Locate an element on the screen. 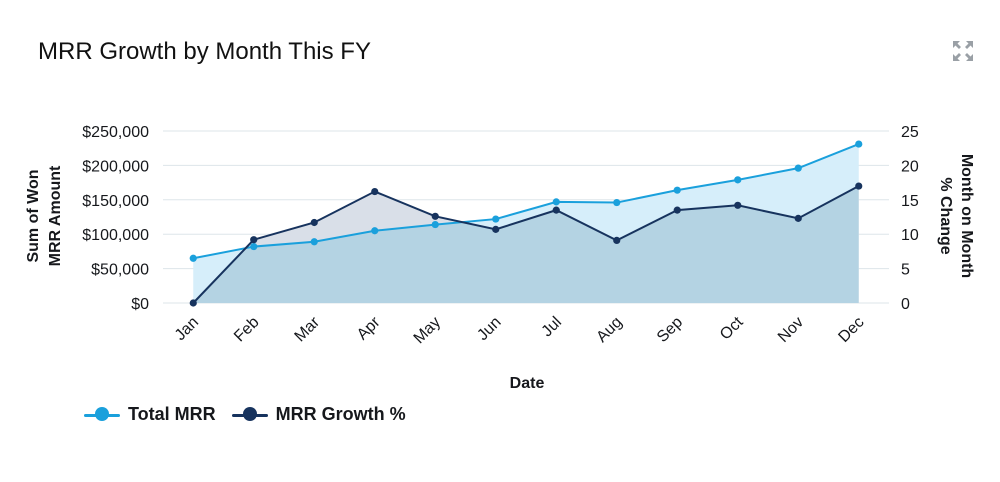 This screenshot has width=1000, height=482. y2-tick-label: 20 is located at coordinates (910, 166).